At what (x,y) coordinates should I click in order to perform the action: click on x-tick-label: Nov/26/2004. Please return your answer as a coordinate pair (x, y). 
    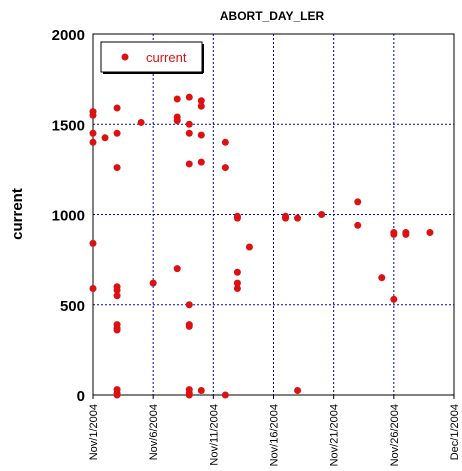
    Looking at the image, I should click on (395, 435).